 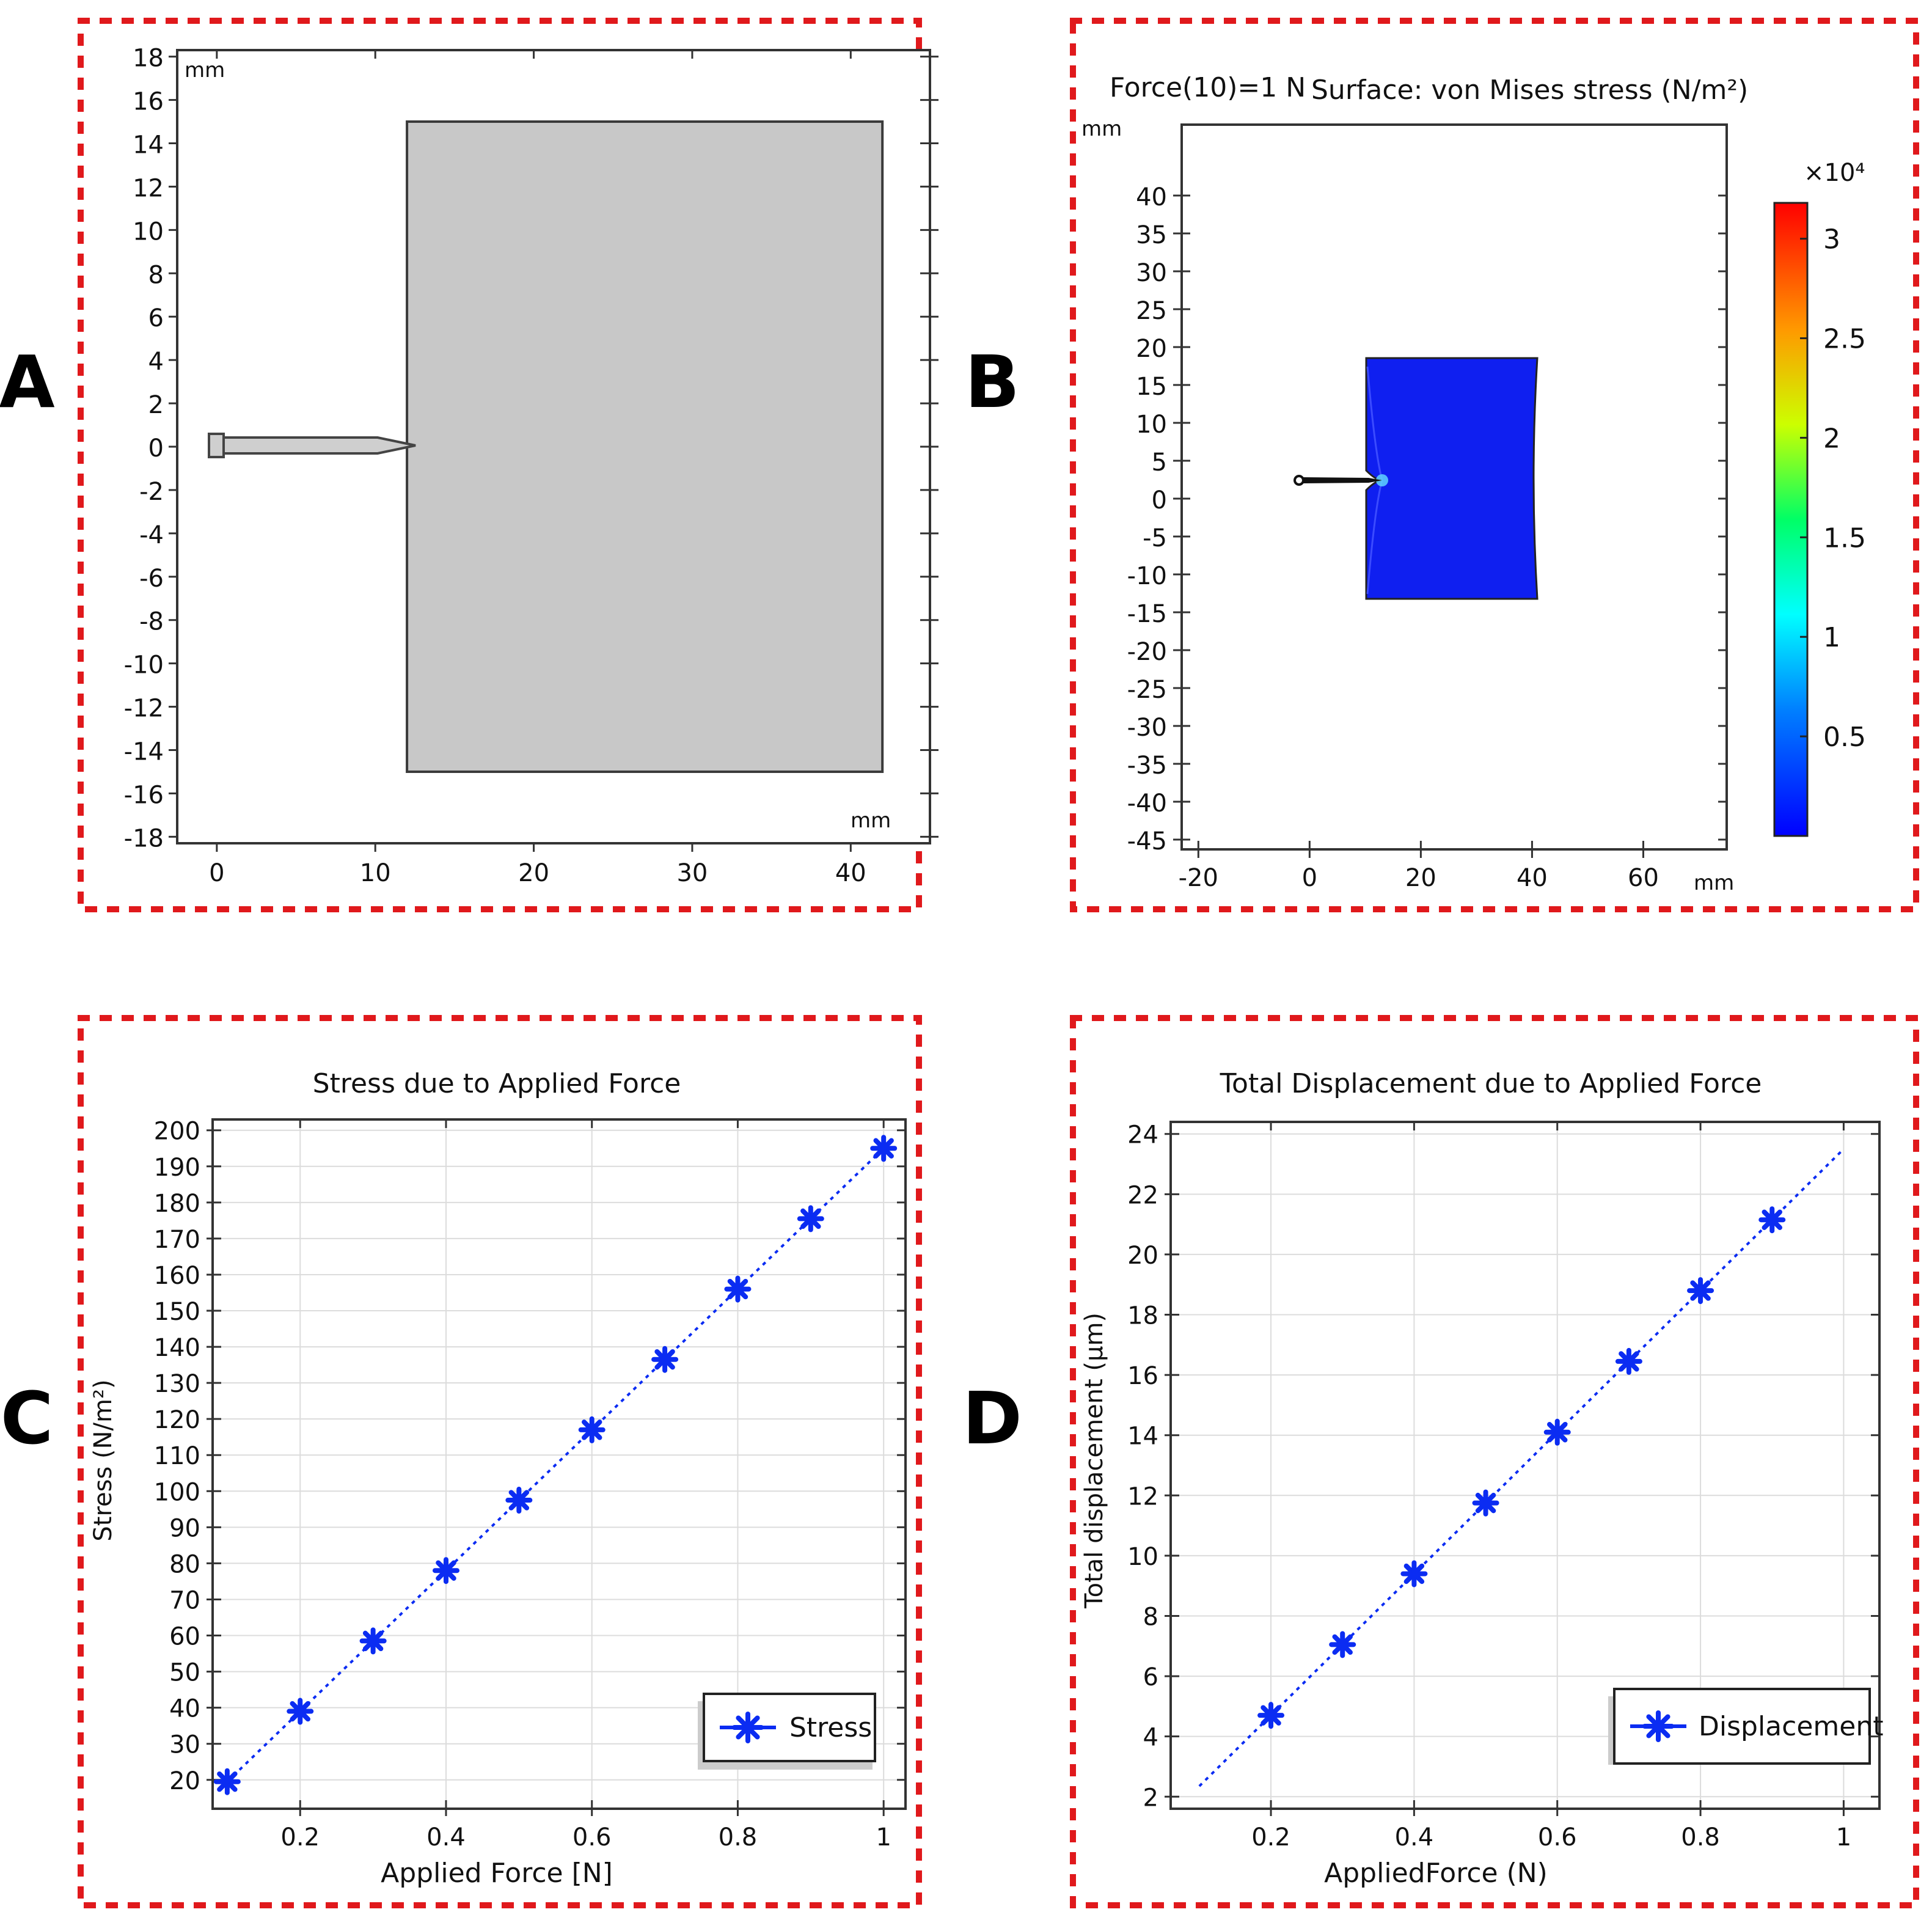 I want to click on panel-a-y-tick-label: 12, so click(x=148, y=188).